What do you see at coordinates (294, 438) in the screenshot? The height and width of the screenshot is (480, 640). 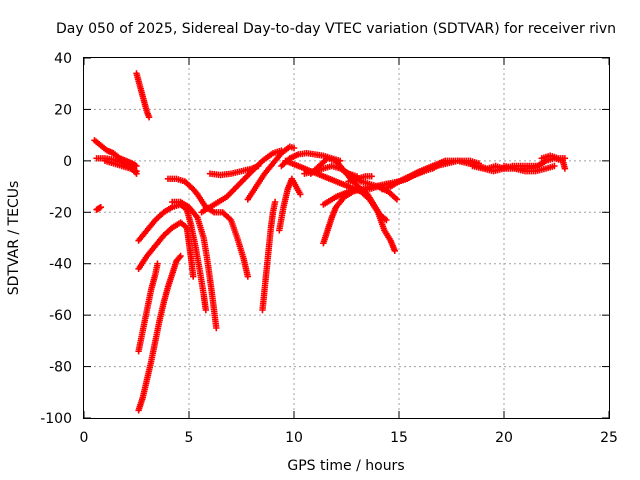 I see `x-tick-label: 10` at bounding box center [294, 438].